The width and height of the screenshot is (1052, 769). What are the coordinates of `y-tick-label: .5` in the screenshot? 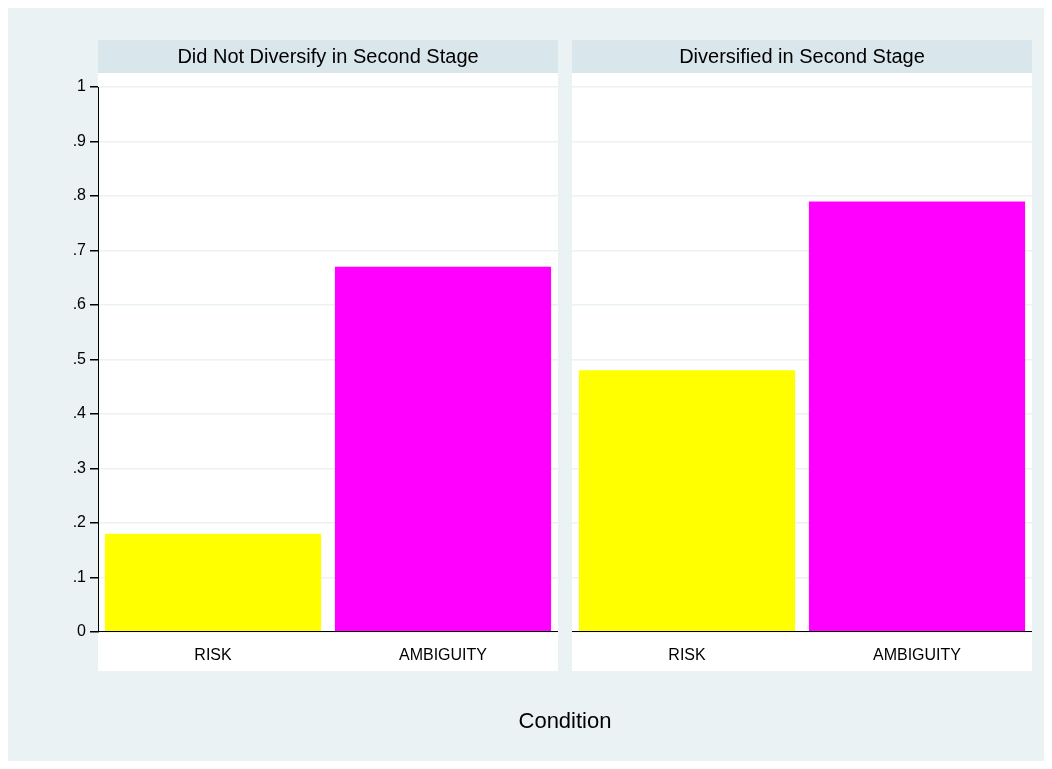 It's located at (79, 358).